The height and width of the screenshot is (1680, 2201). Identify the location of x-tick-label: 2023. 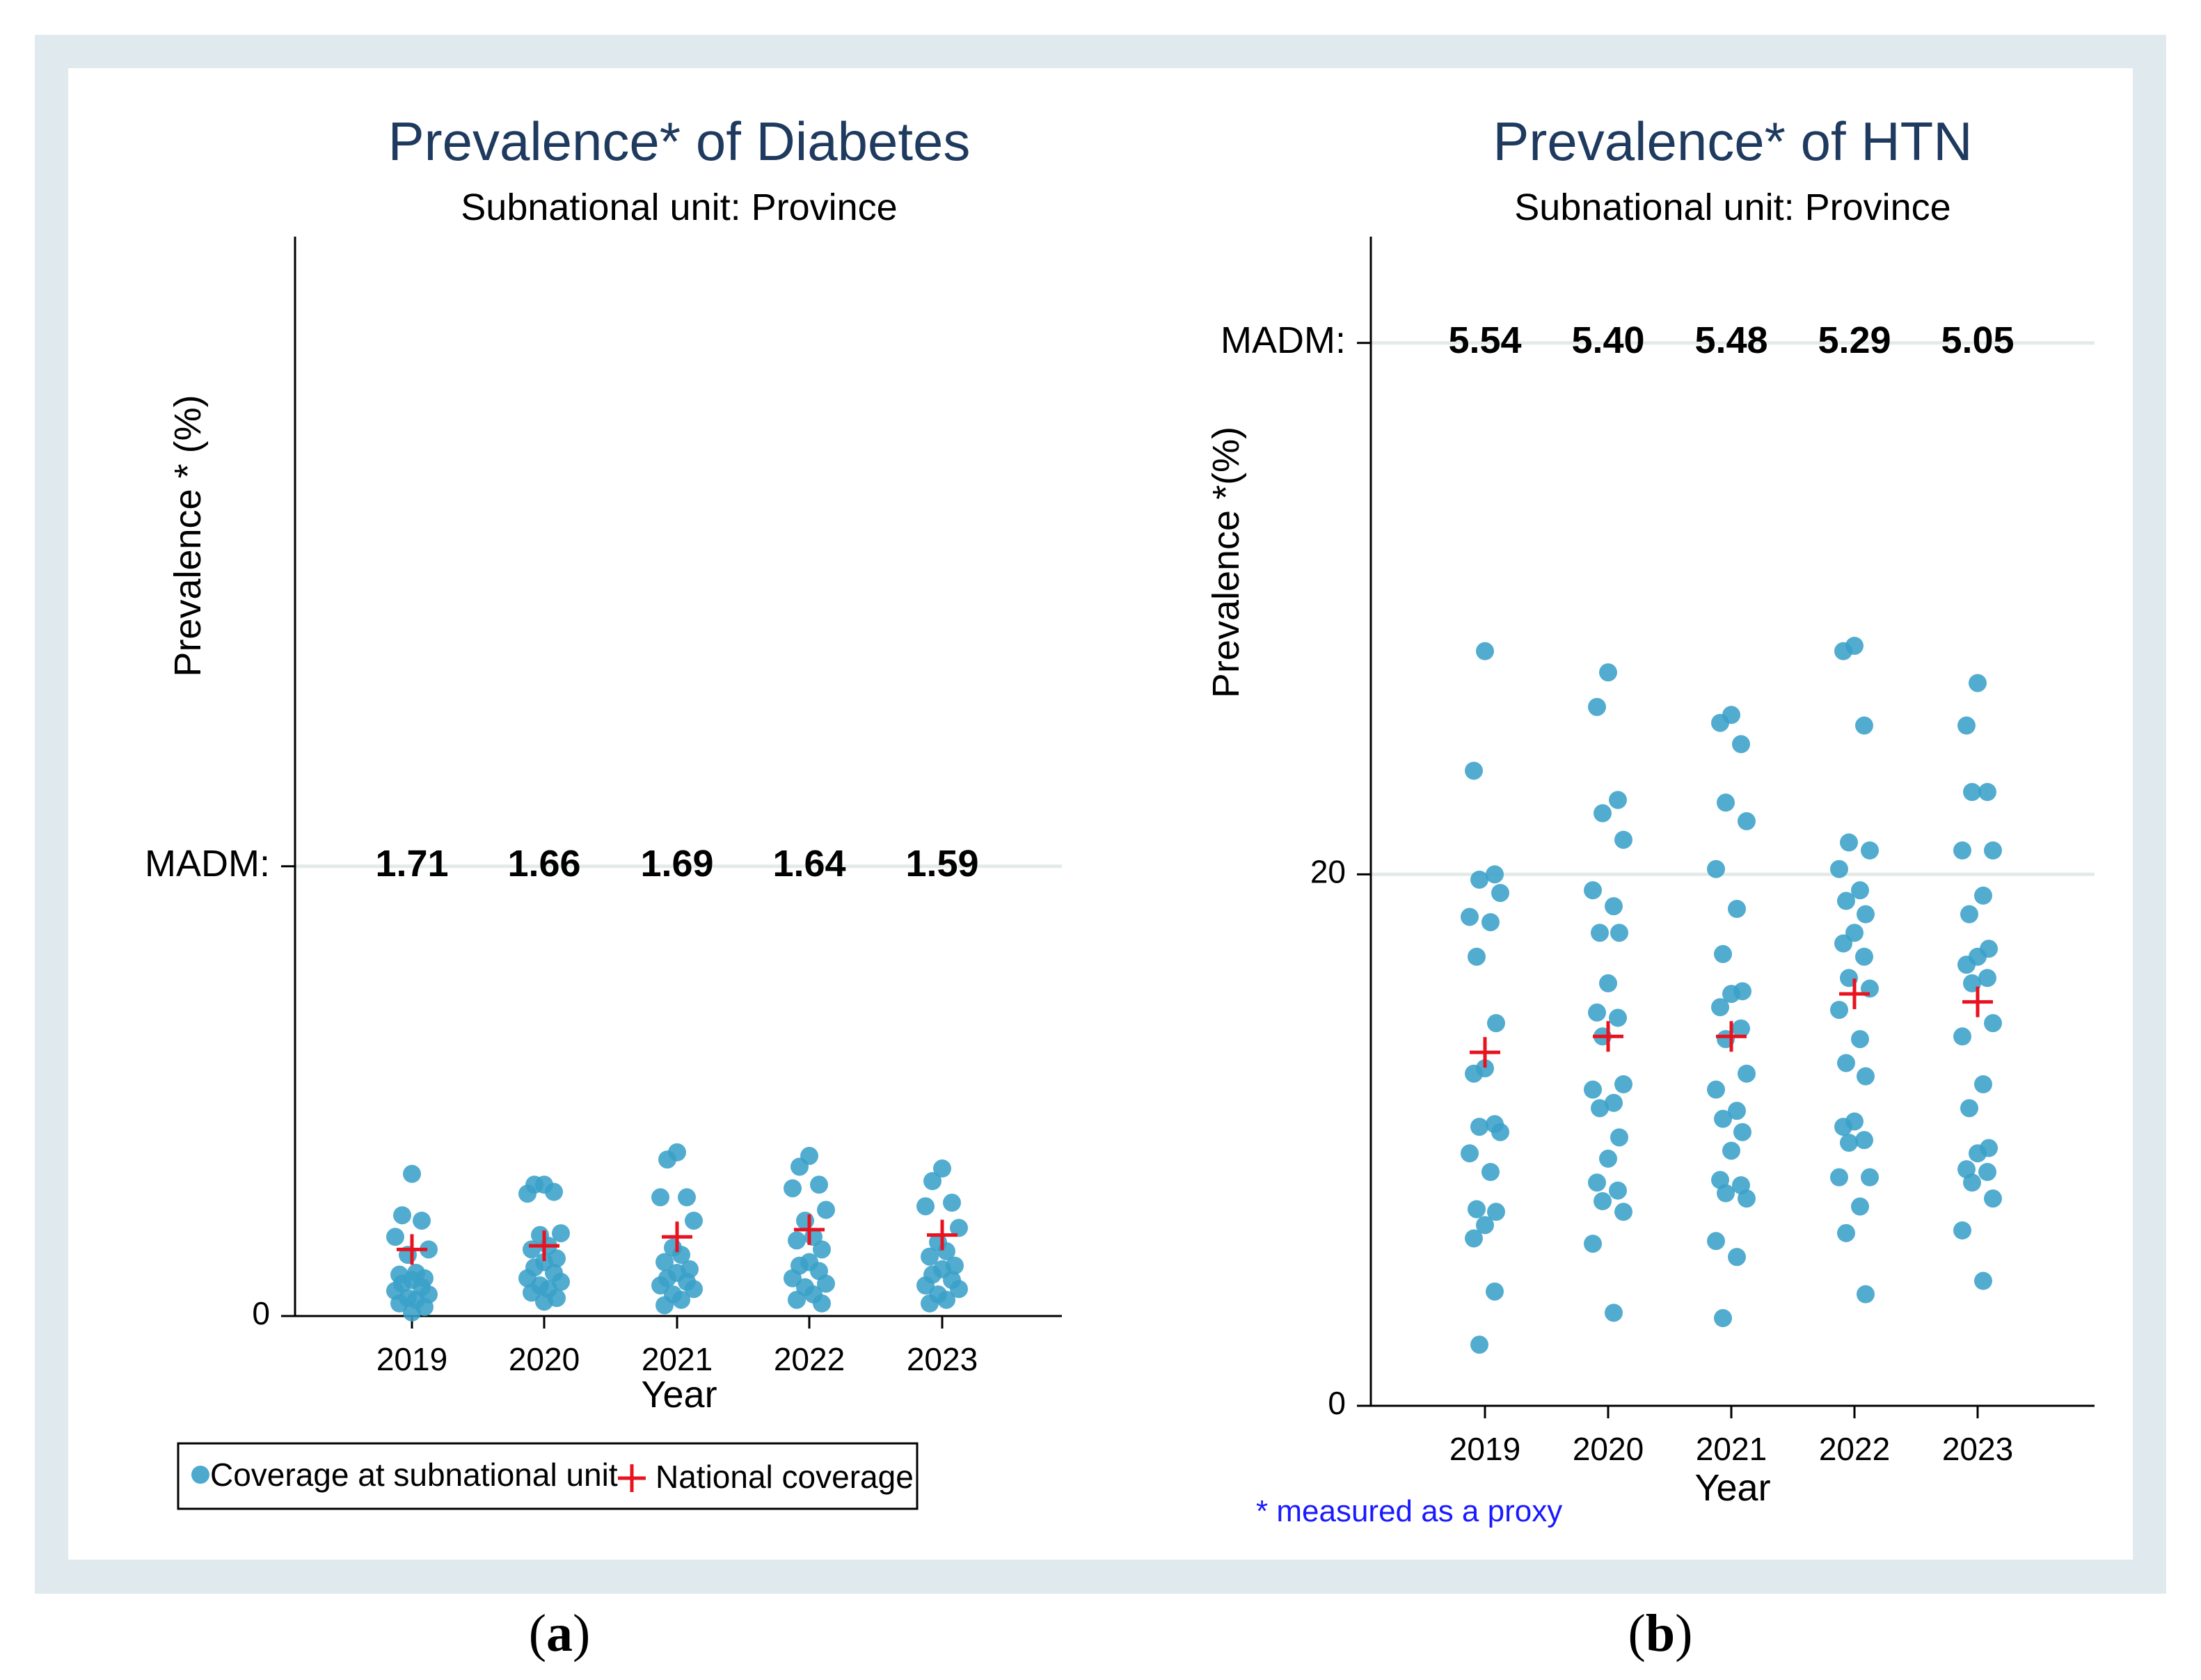
(942, 1359).